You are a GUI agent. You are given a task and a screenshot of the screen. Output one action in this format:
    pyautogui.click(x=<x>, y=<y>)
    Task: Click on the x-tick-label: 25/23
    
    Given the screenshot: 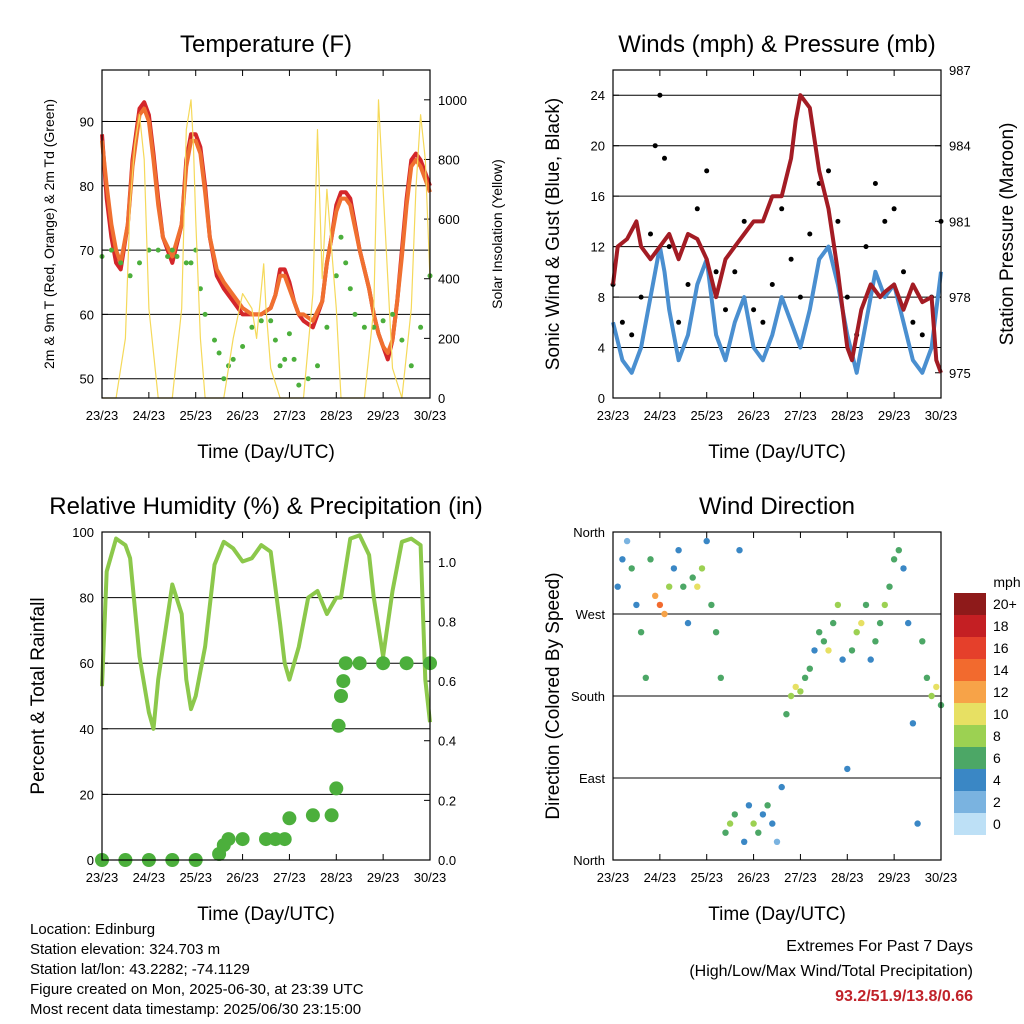 What is the action you would take?
    pyautogui.click(x=706, y=415)
    